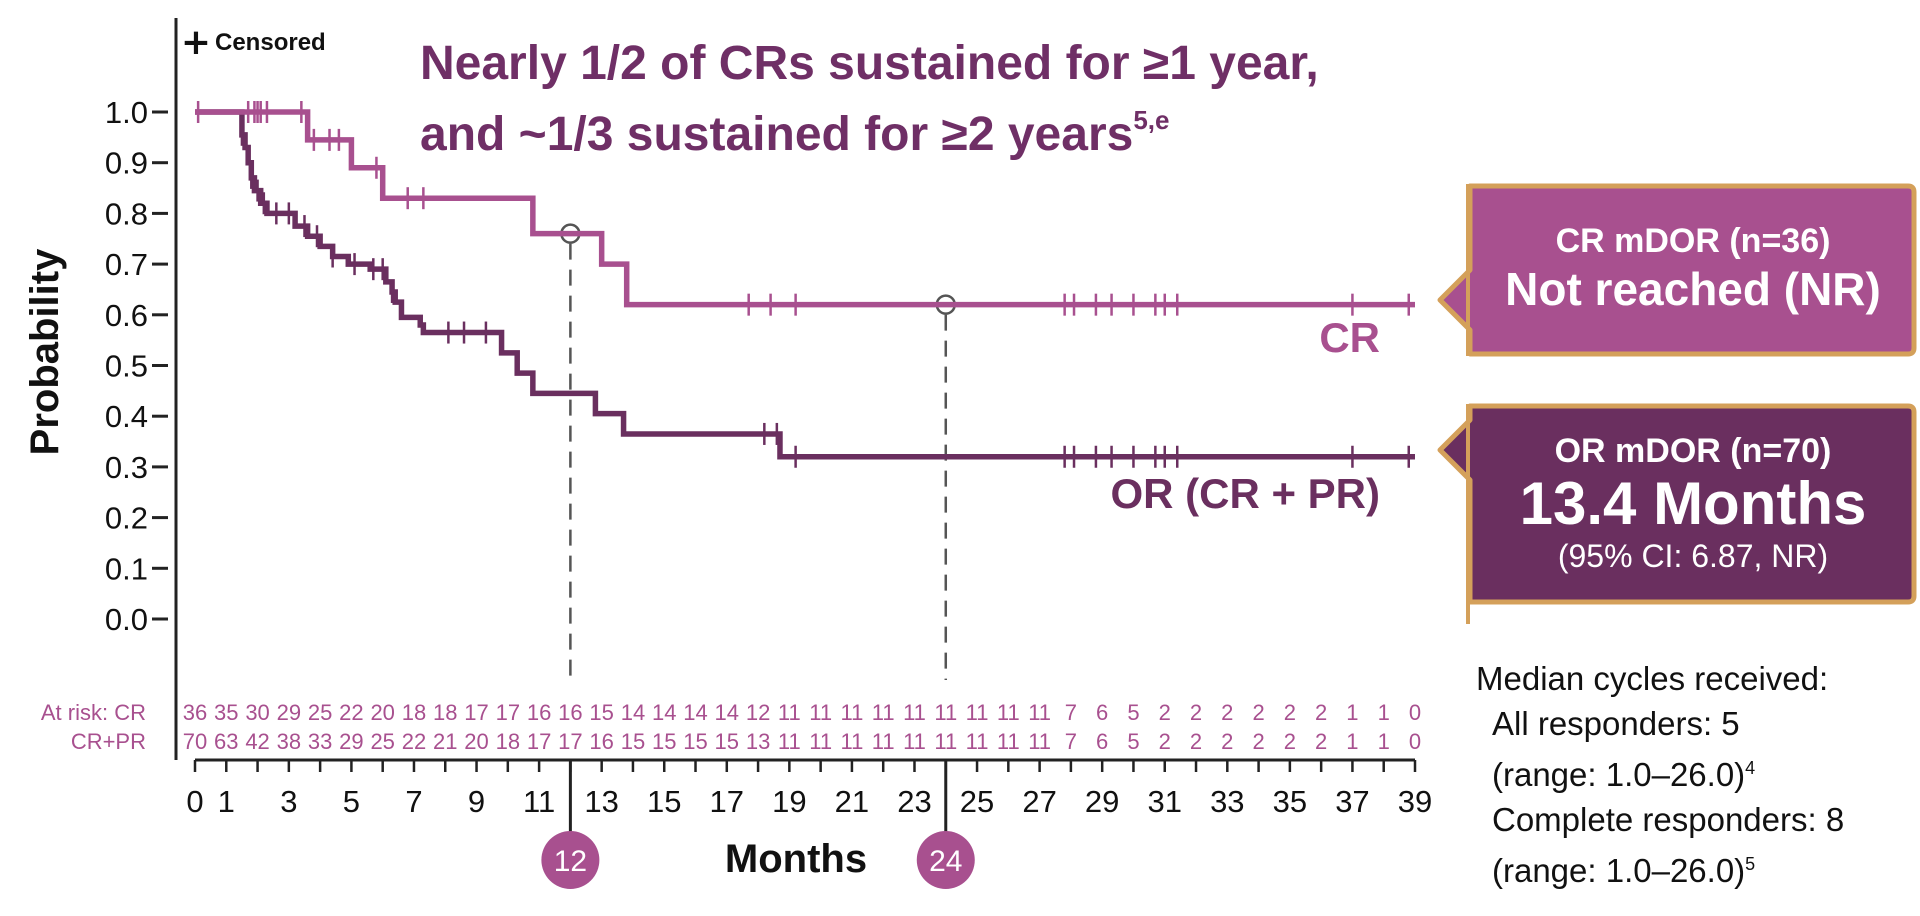 The image size is (1920, 916). What do you see at coordinates (126, 264) in the screenshot?
I see `y-tick-label: 0.7` at bounding box center [126, 264].